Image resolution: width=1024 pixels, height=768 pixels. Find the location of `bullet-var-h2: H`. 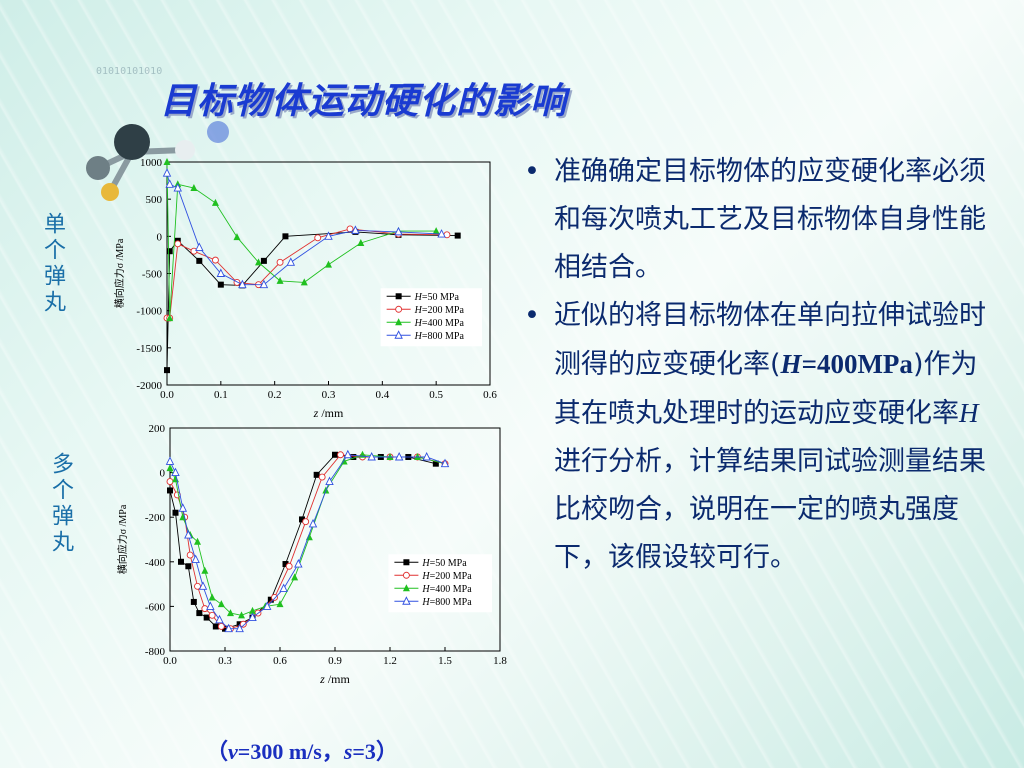

bullet-var-h2: H is located at coordinates (969, 413).